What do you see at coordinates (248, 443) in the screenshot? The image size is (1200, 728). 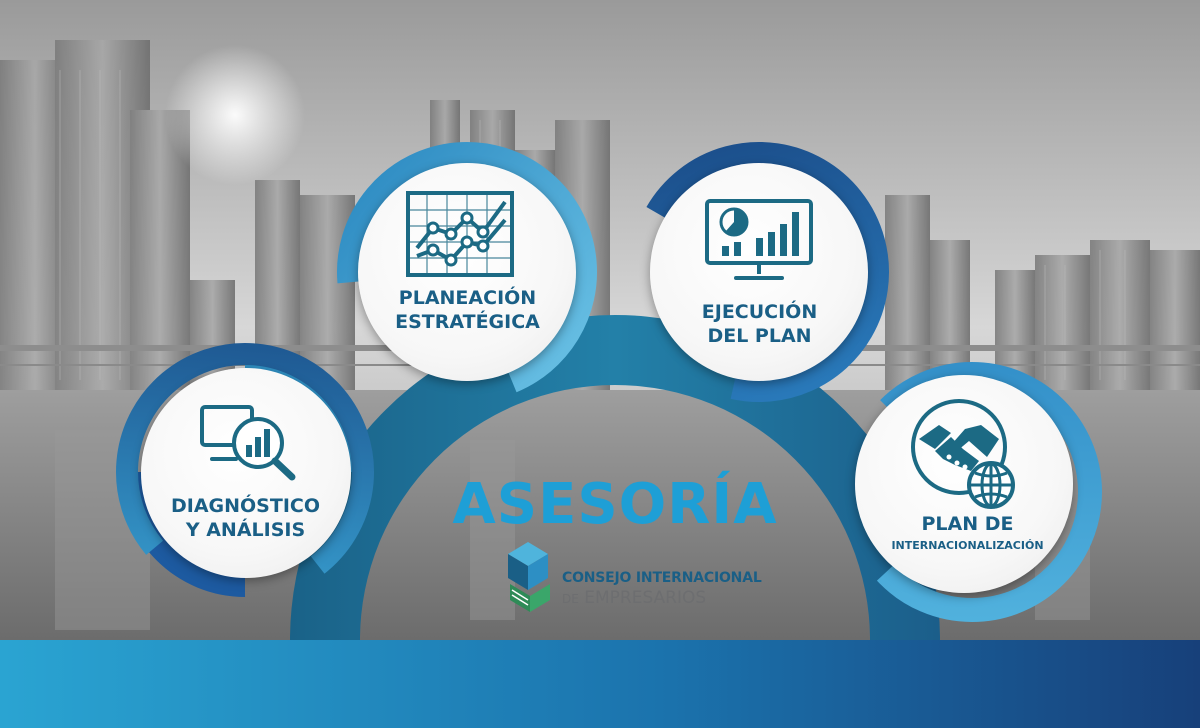 I see `monitor-magnifier-icon` at bounding box center [248, 443].